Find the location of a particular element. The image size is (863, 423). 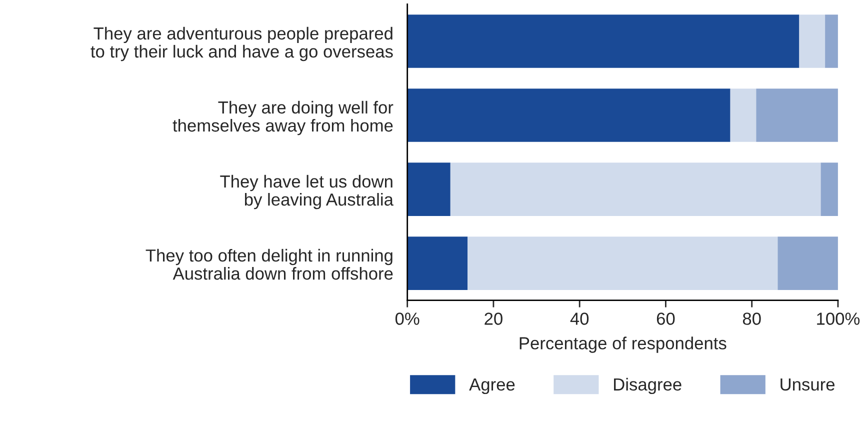

x-tick-label: 60 is located at coordinates (665, 318).